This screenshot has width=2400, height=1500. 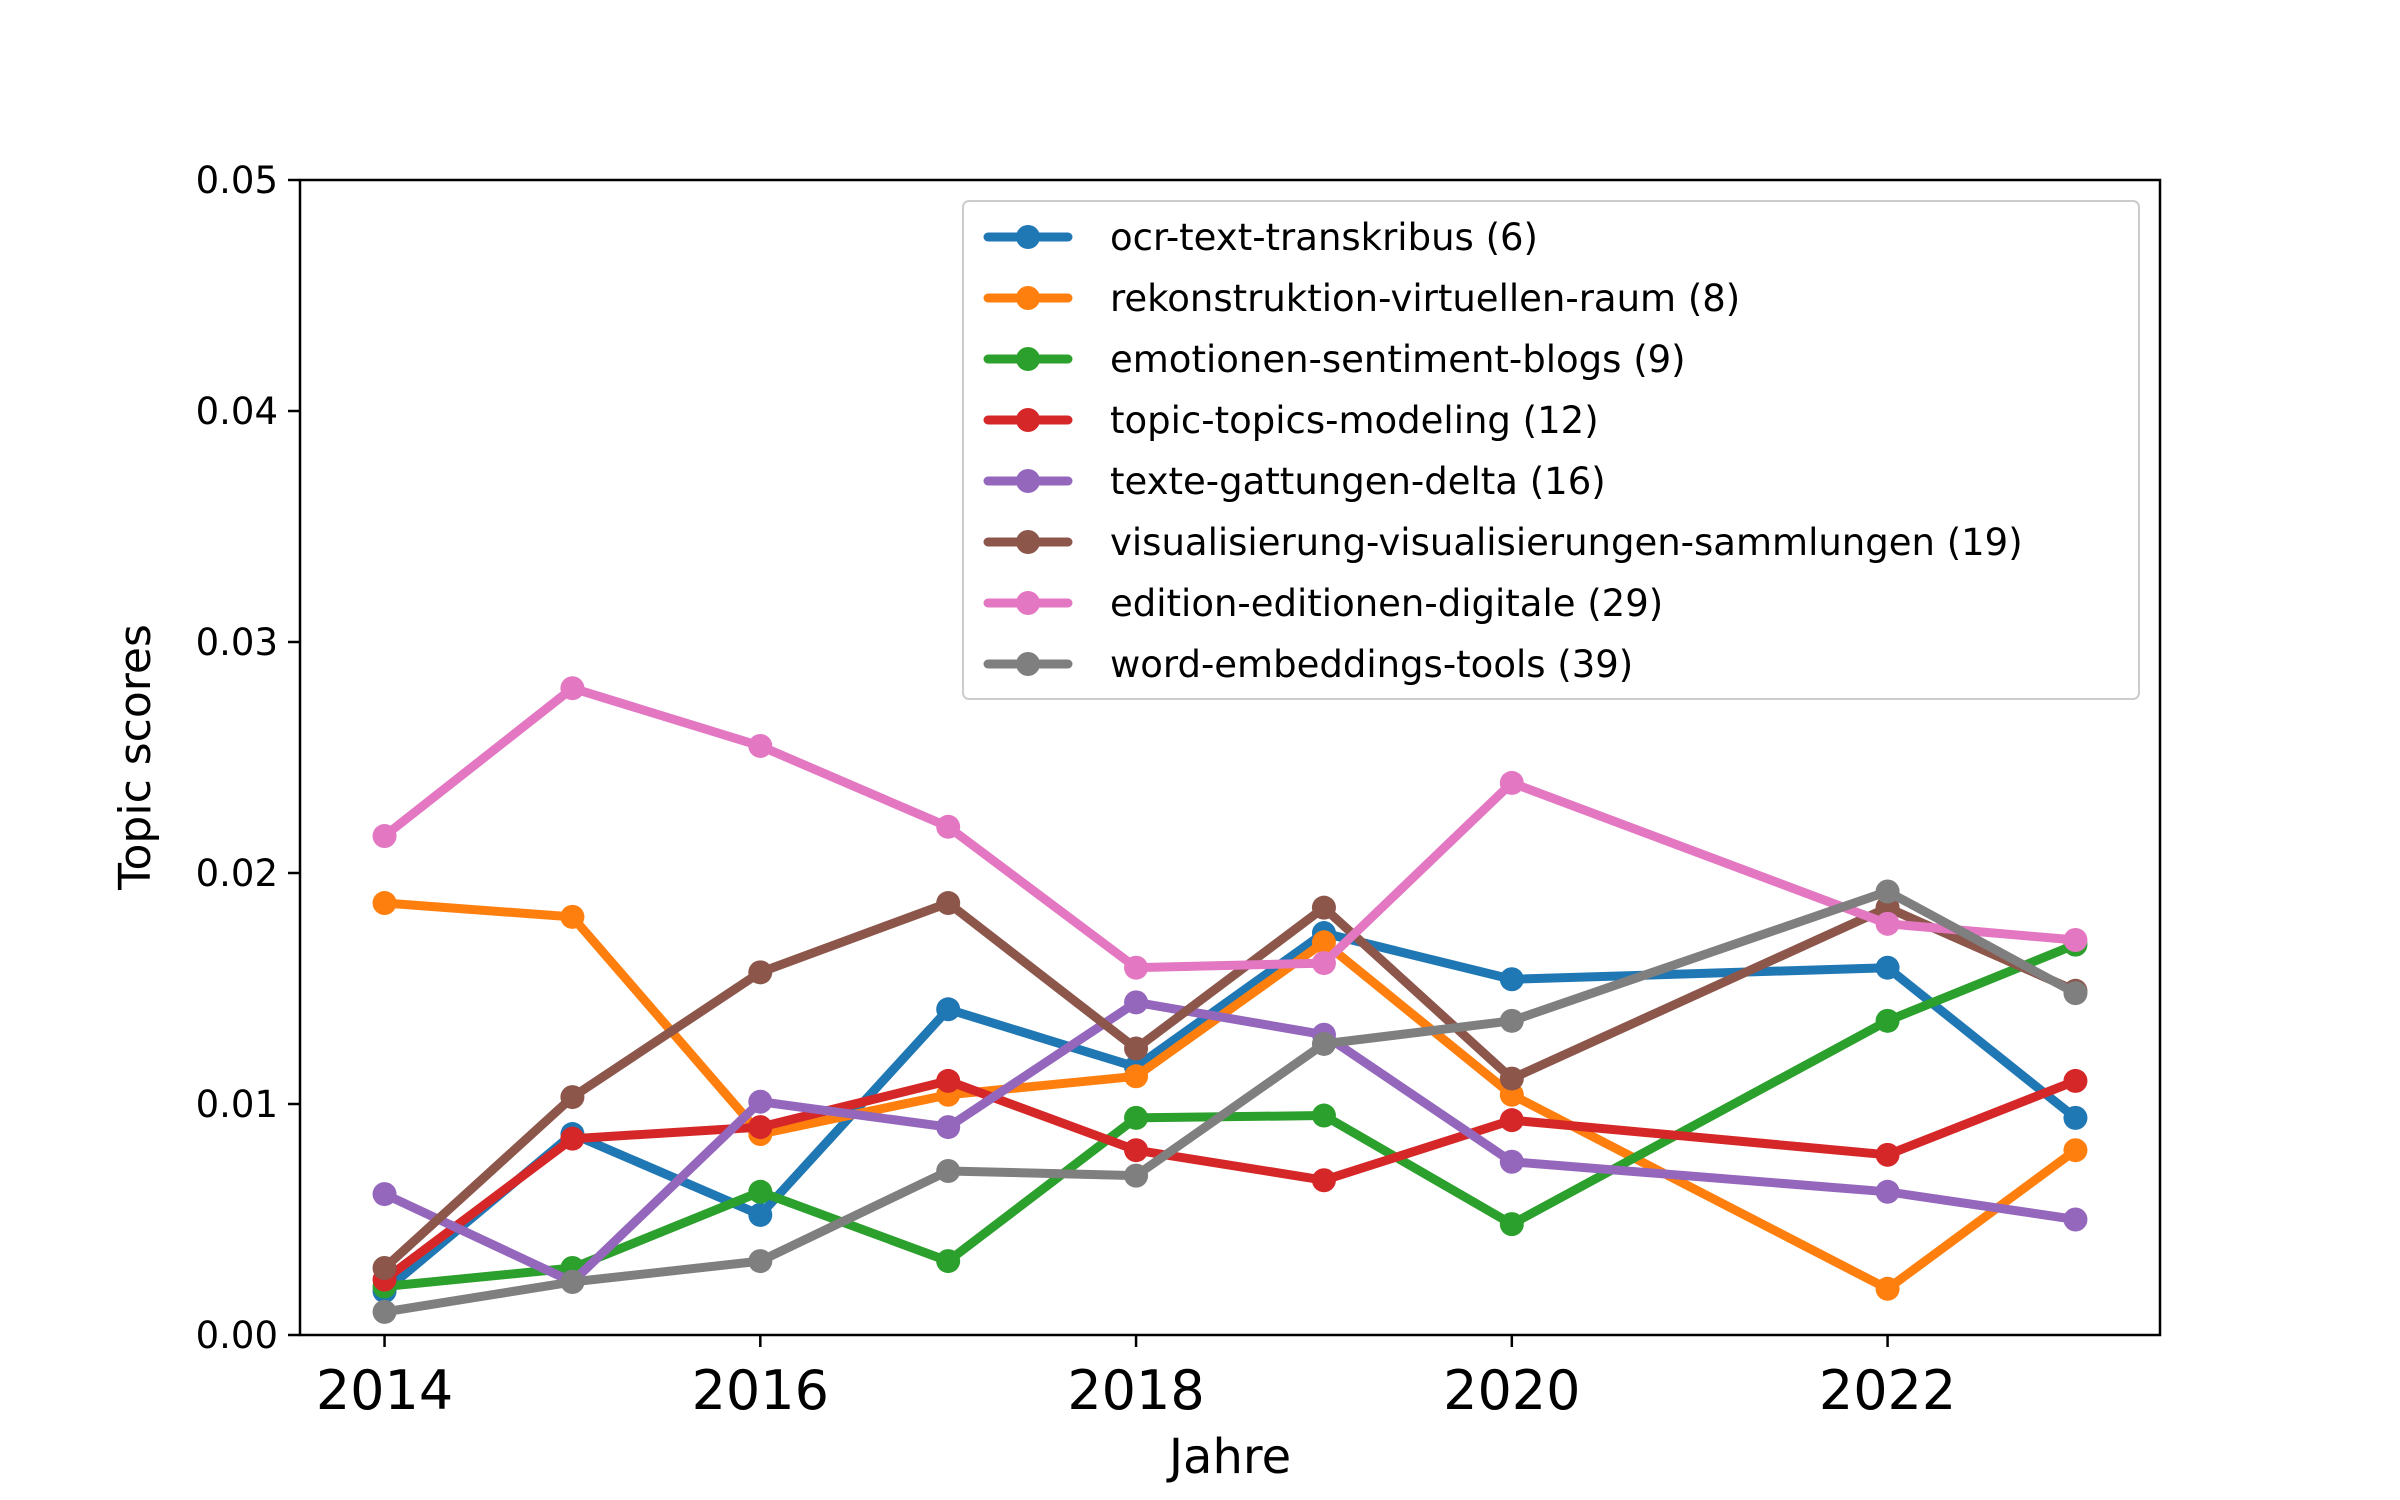 What do you see at coordinates (237, 1335) in the screenshot?
I see `y-tick-label: 0.00` at bounding box center [237, 1335].